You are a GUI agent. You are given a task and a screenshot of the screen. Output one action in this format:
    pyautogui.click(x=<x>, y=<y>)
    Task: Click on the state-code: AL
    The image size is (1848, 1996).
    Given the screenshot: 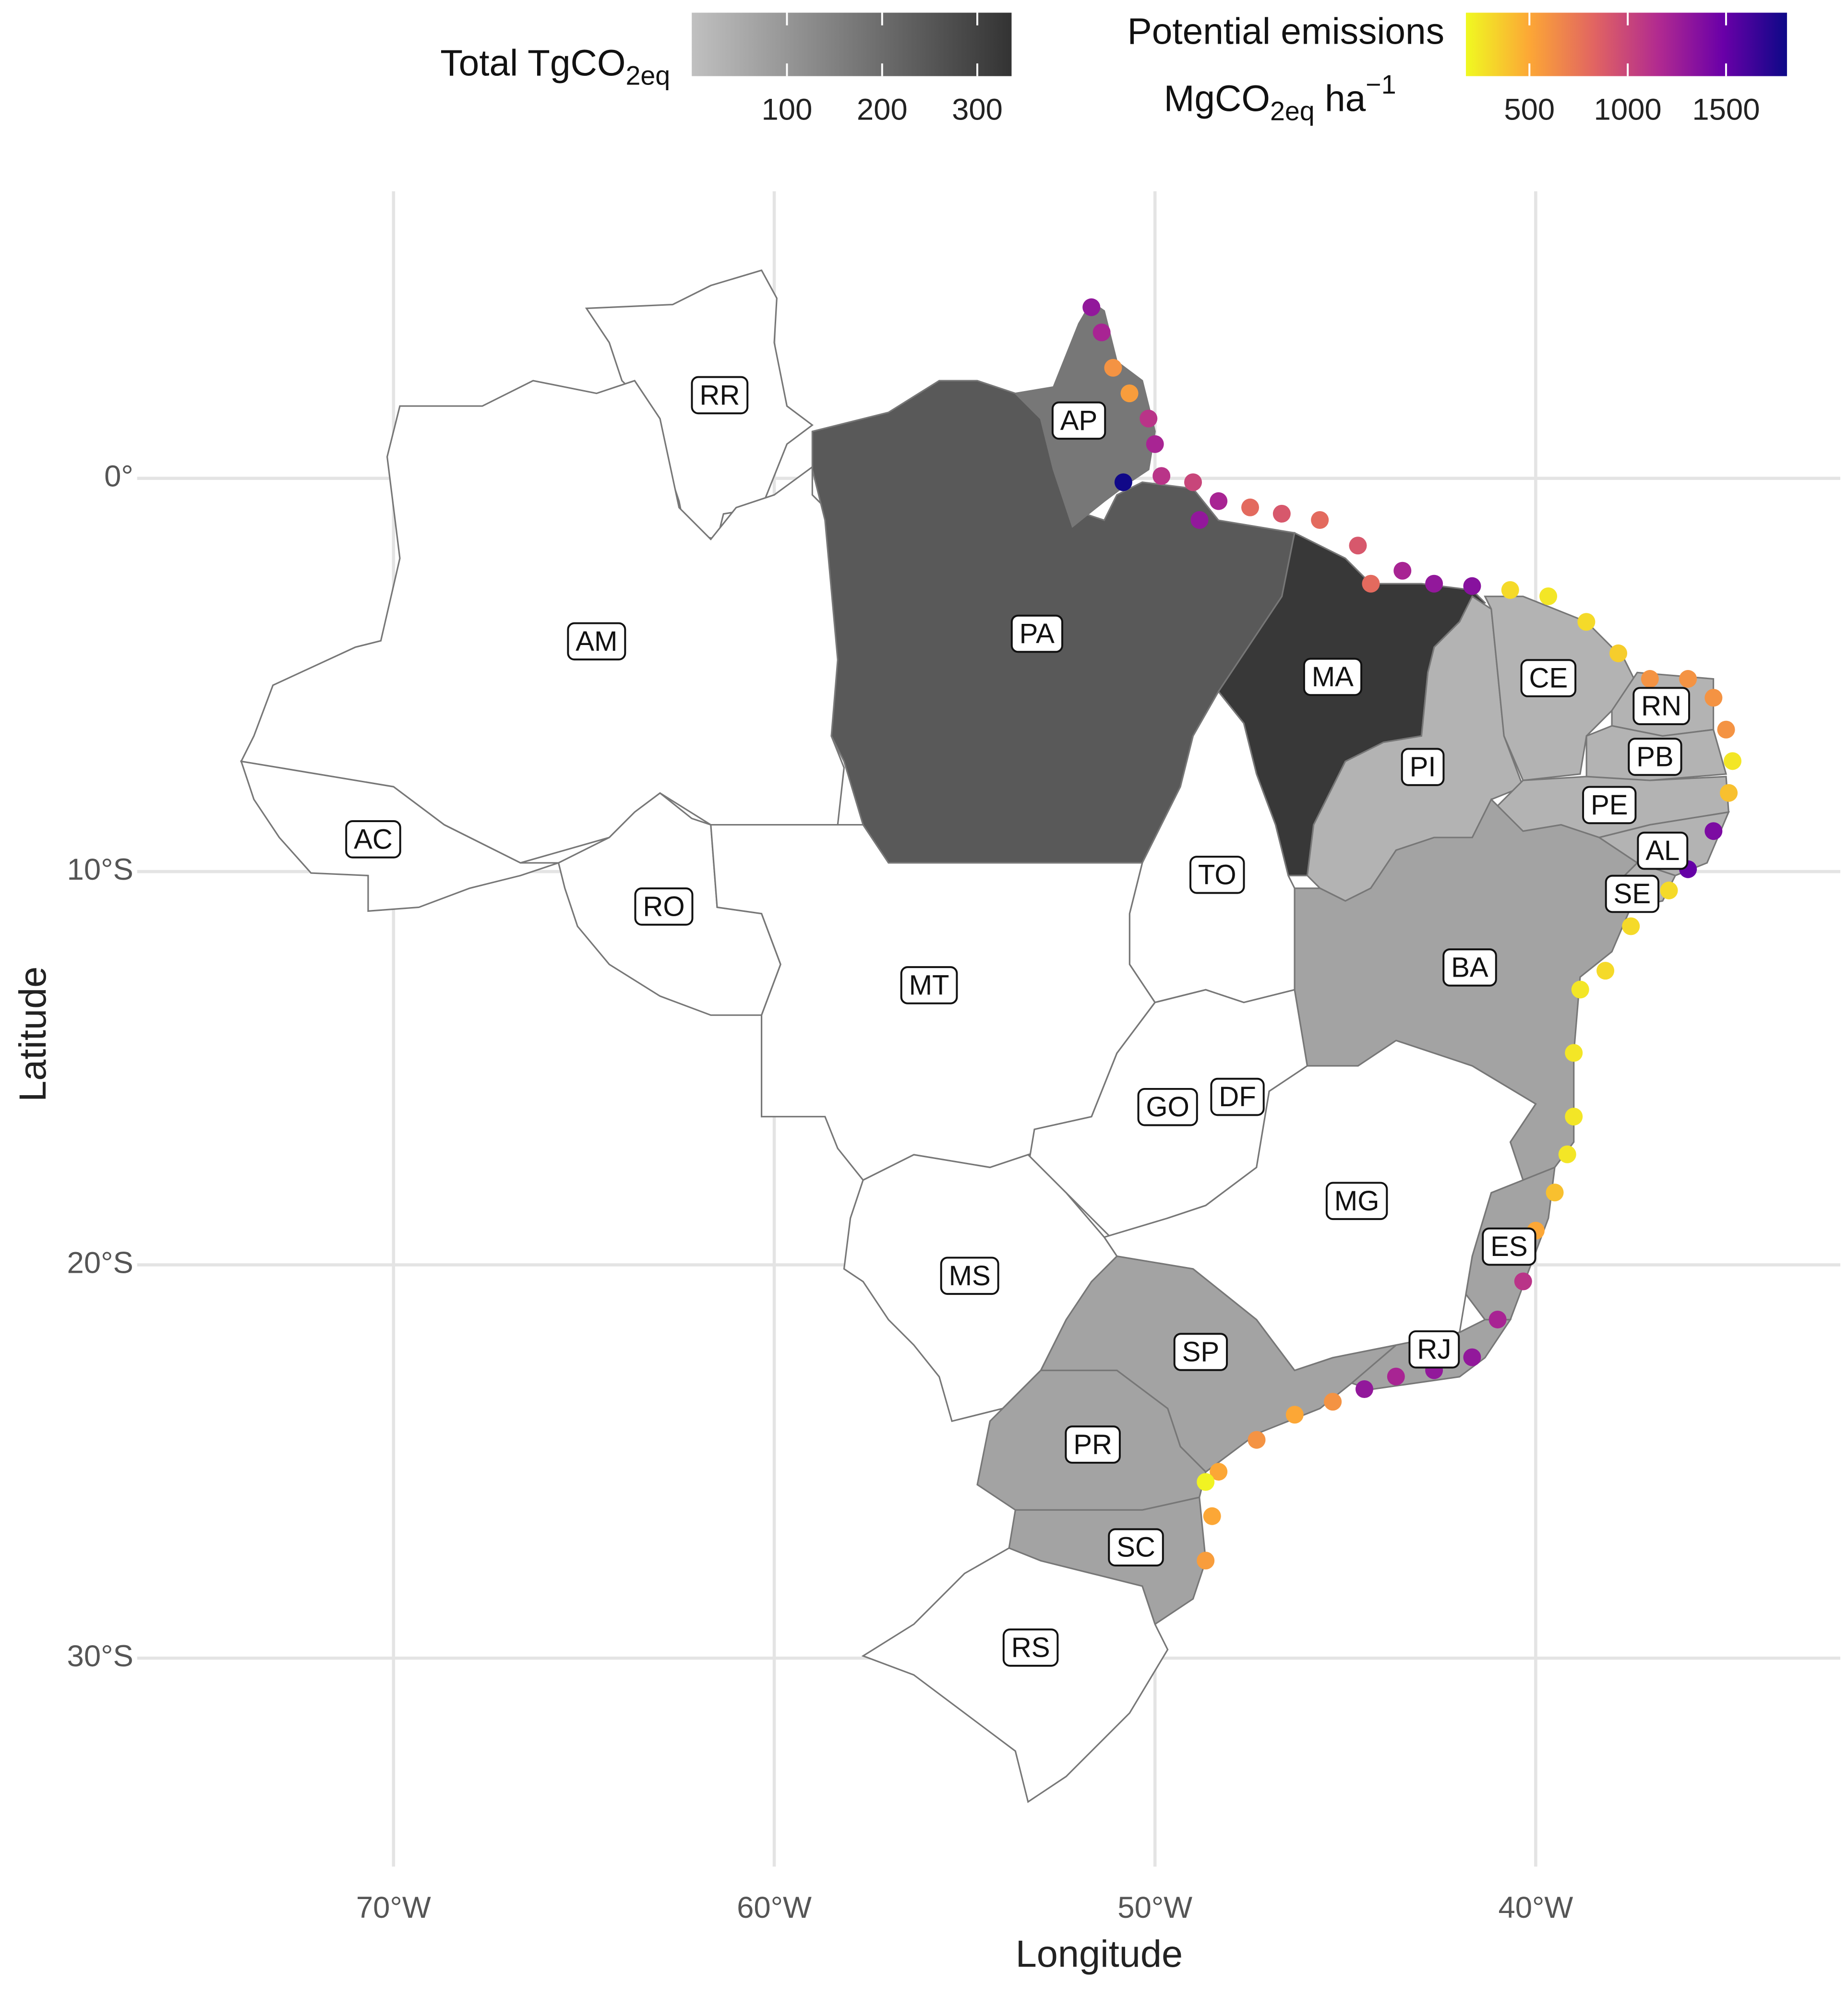 What is the action you would take?
    pyautogui.click(x=1662, y=850)
    